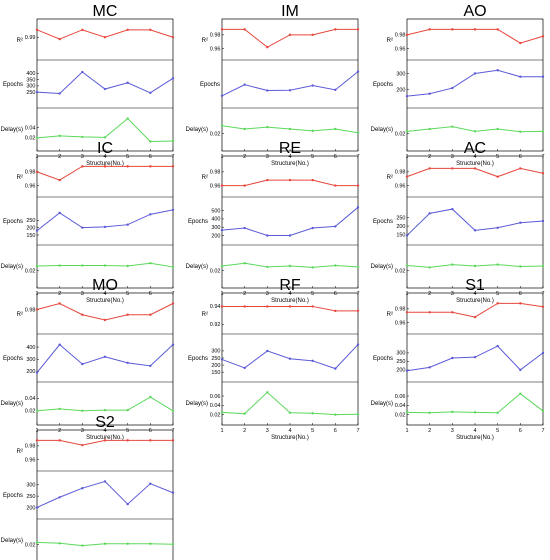 The width and height of the screenshot is (550, 560). I want to click on x-tick-label: 2, so click(59, 157).